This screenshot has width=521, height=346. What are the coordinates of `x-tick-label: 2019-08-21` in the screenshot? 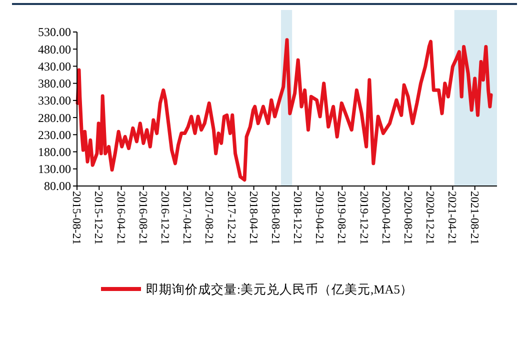 It's located at (341, 218).